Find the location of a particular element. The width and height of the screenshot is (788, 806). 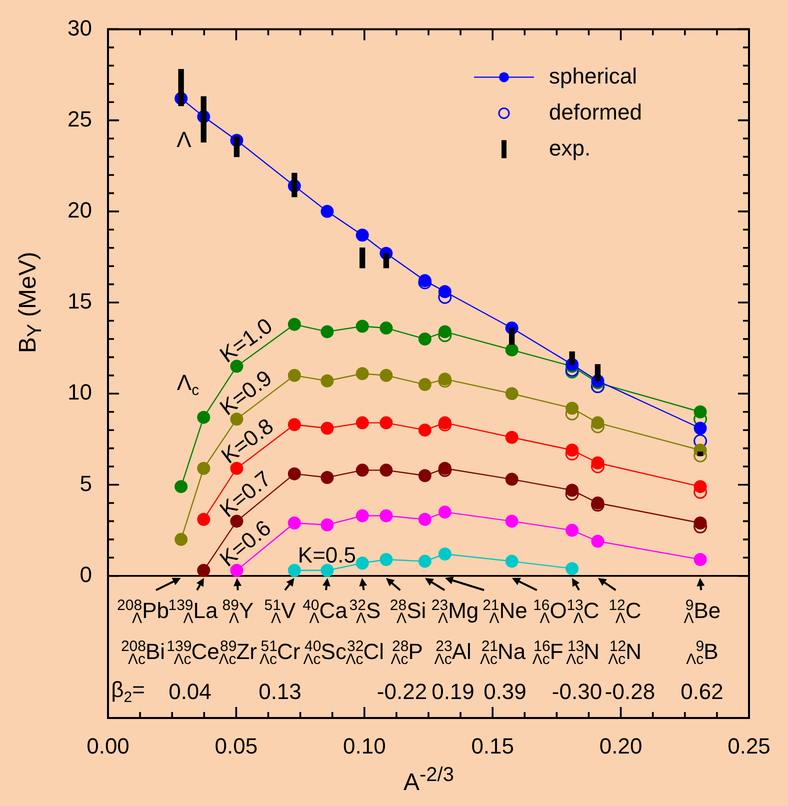

annotation: β$_{2}$= is located at coordinates (128, 691).